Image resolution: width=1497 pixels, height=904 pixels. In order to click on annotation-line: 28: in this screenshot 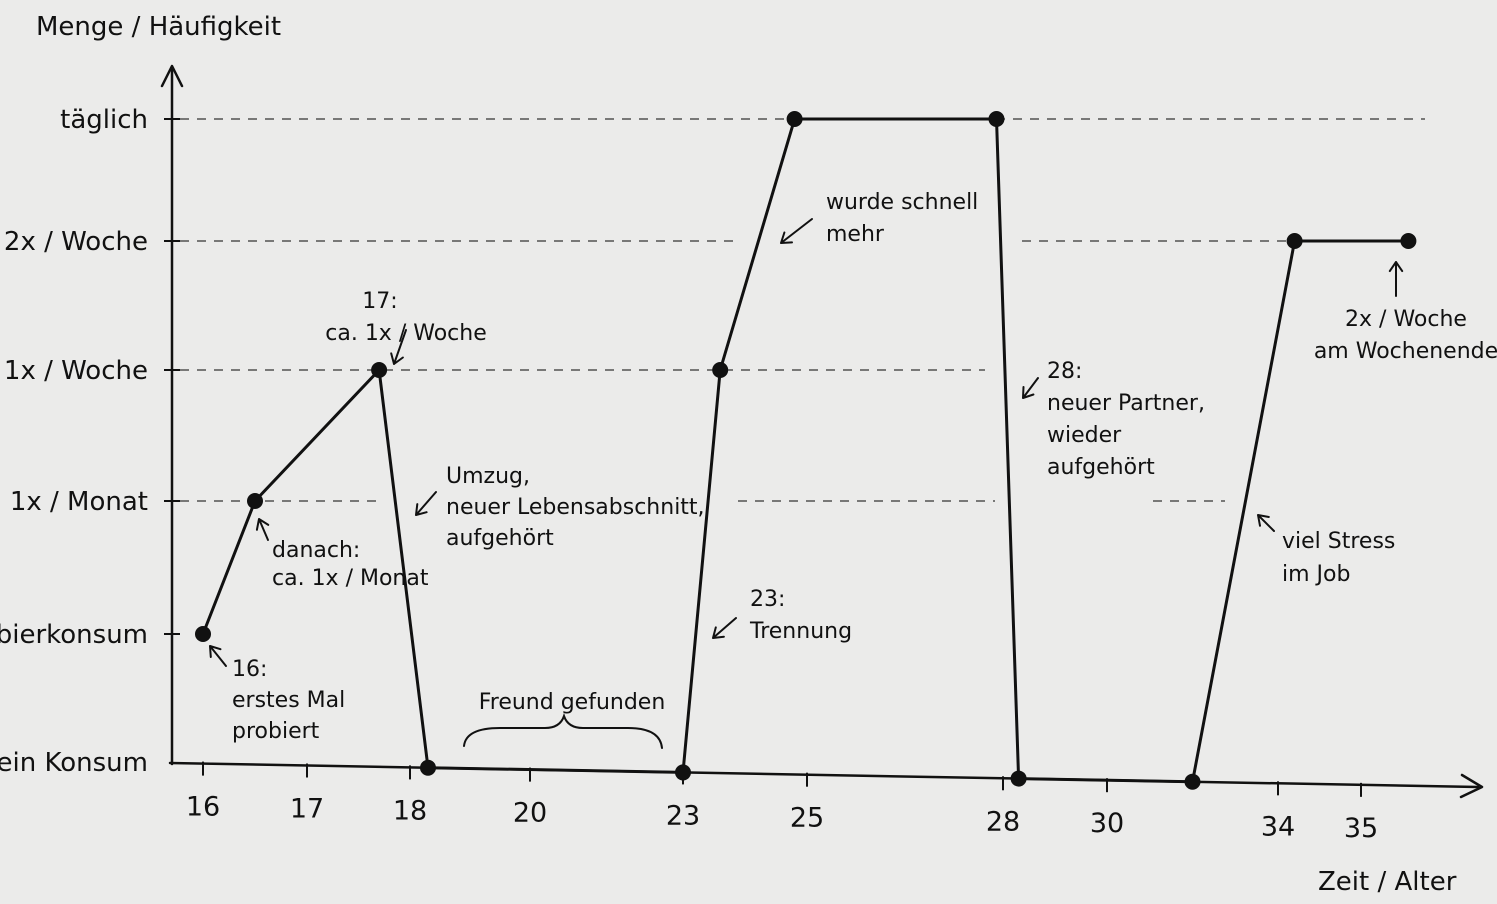, I will do `click(1064, 371)`.